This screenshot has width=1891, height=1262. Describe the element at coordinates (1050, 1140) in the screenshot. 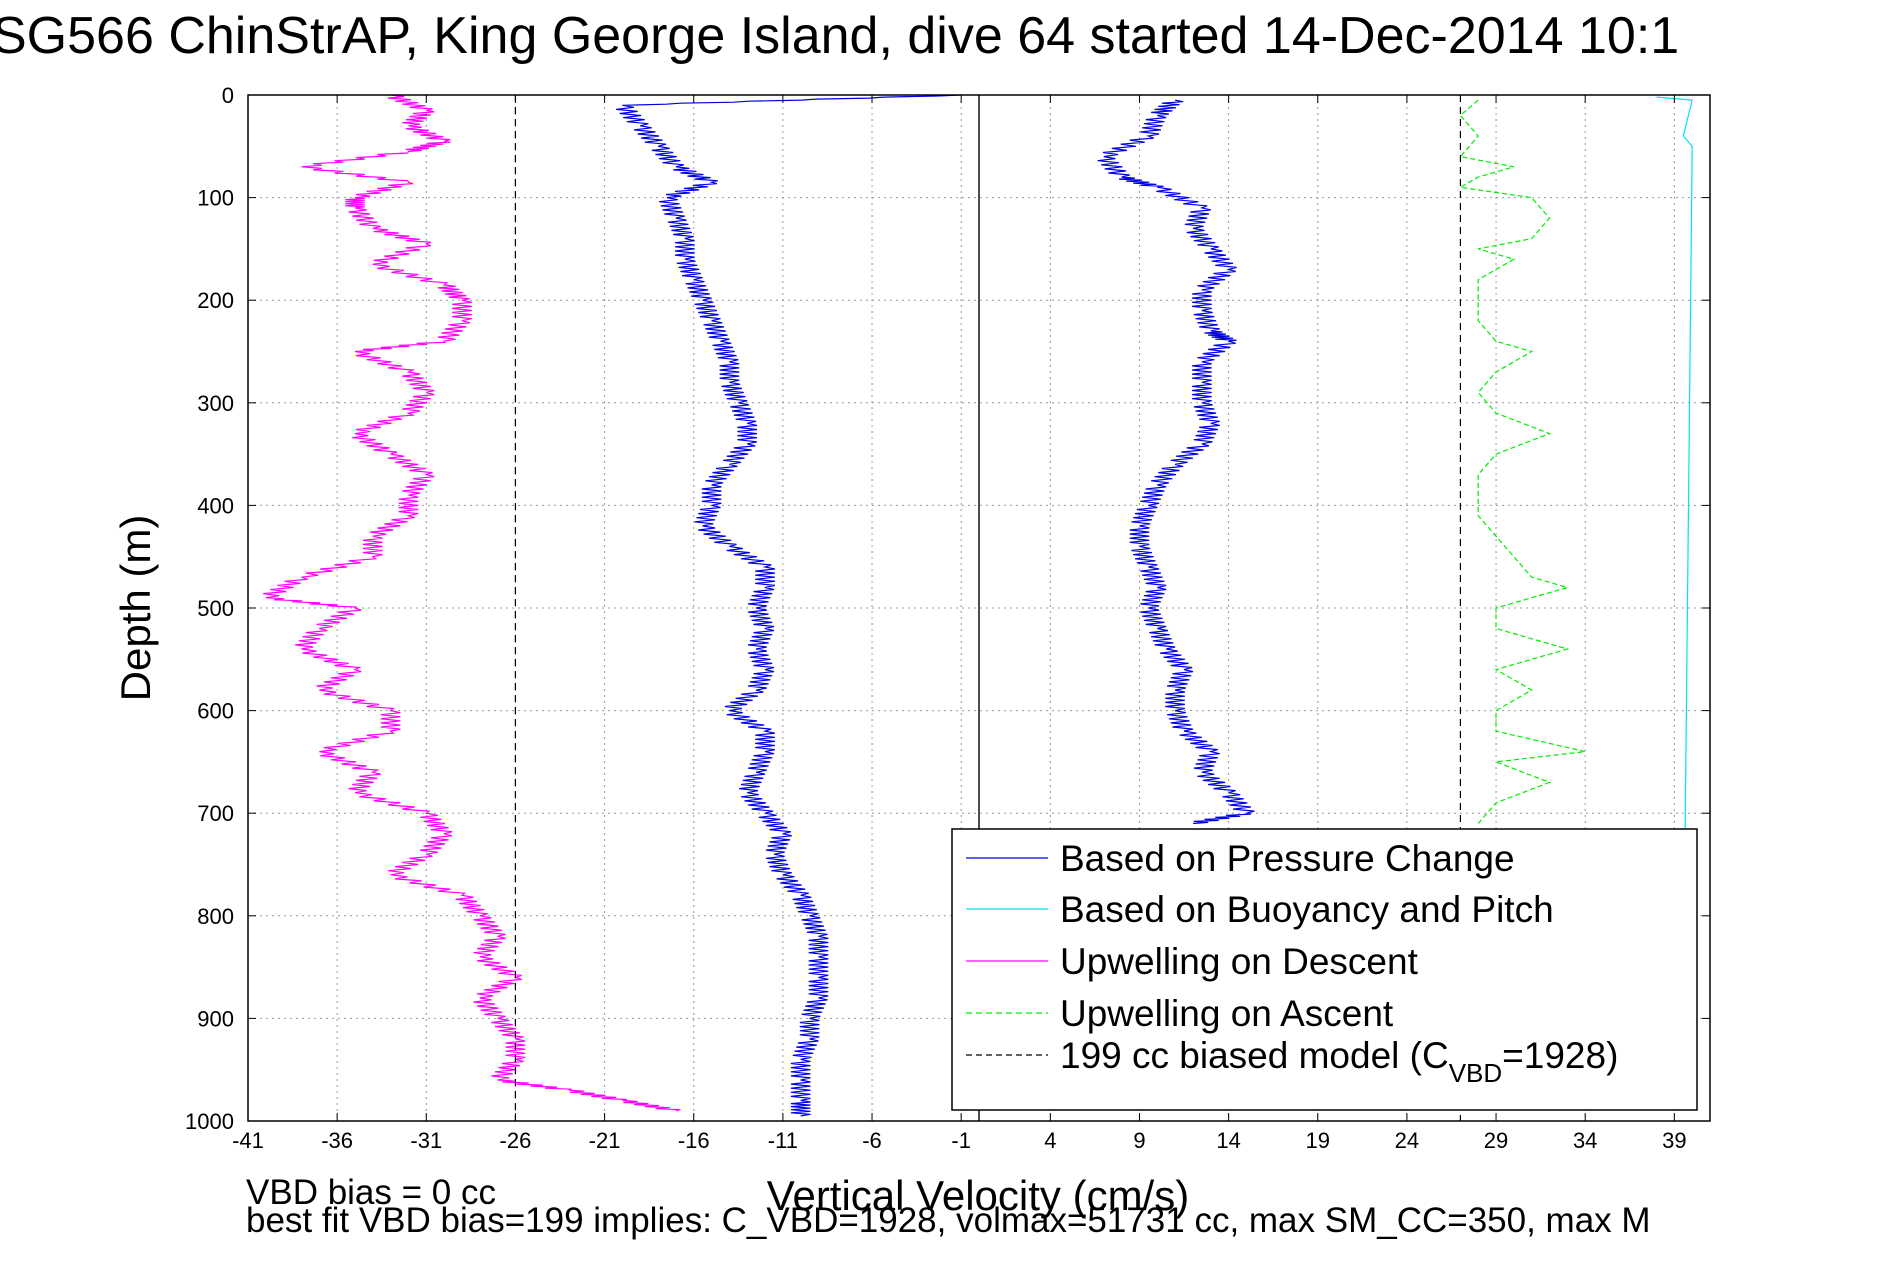

I see `x-tick-label: 4` at that location.